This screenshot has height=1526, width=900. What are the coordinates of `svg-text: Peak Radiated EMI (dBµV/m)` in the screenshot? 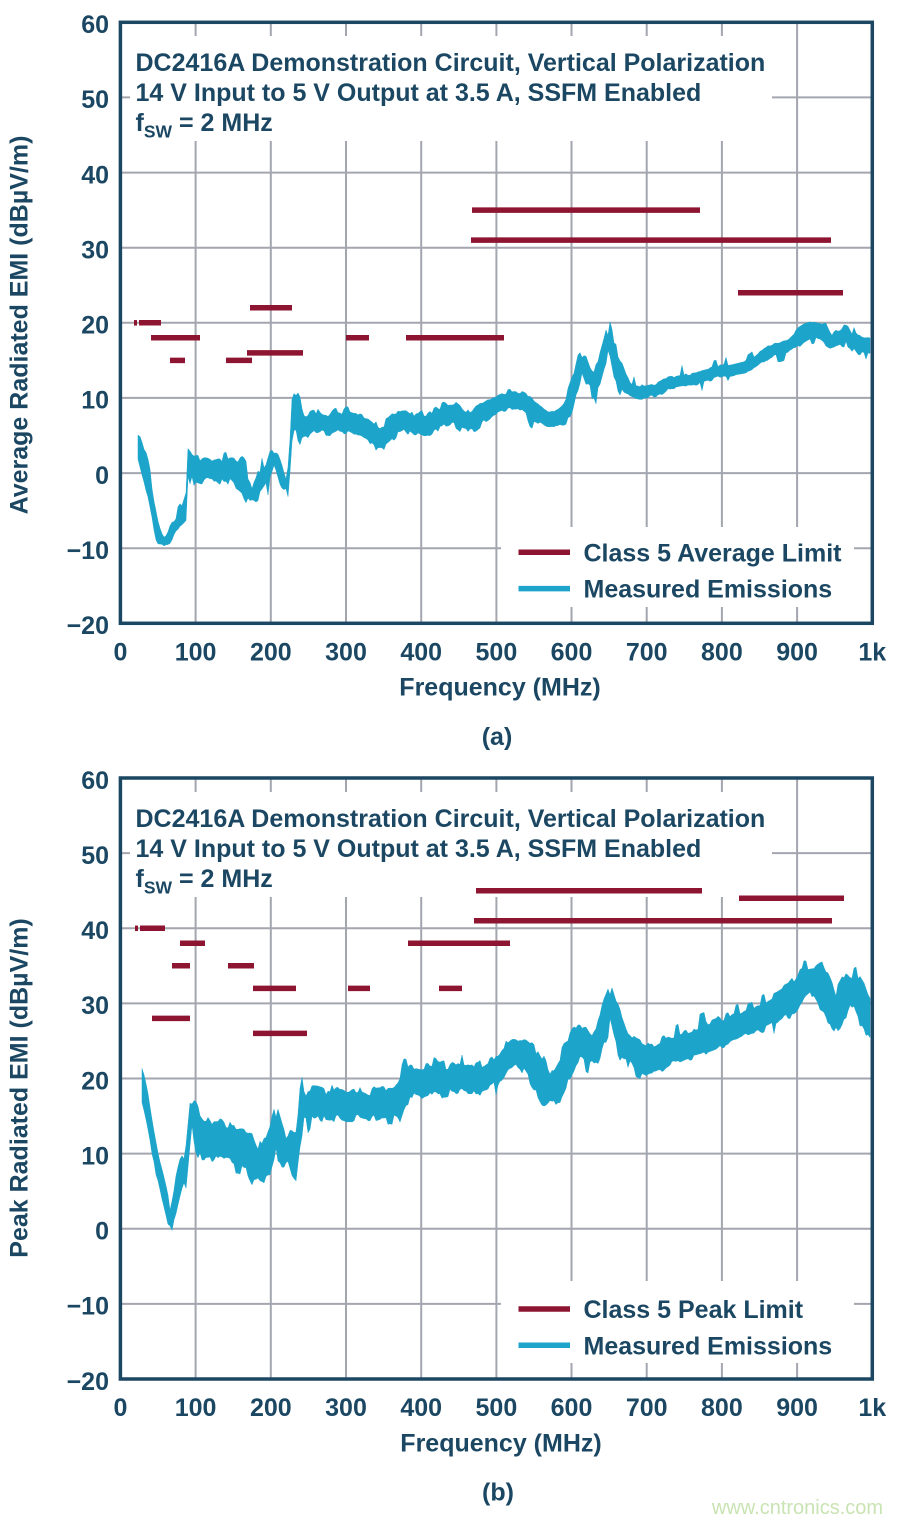 It's located at (20, 1087).